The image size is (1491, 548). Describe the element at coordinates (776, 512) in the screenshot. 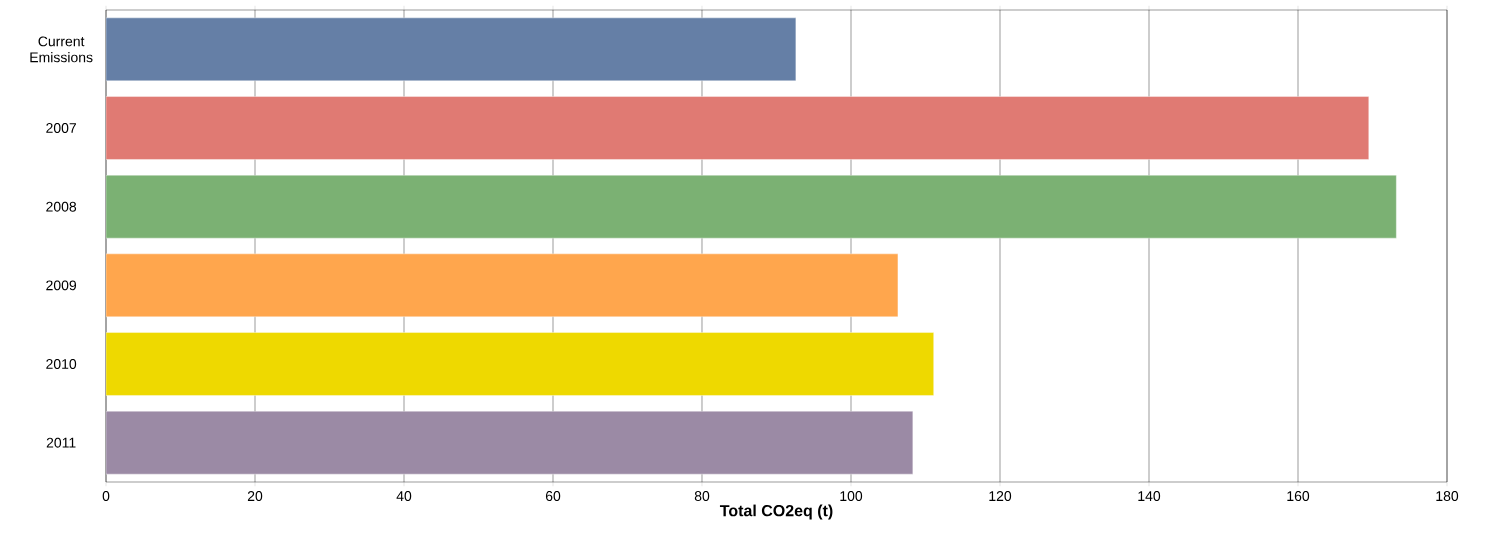

I see `x-axis-title: Total CO2eq (t)` at that location.